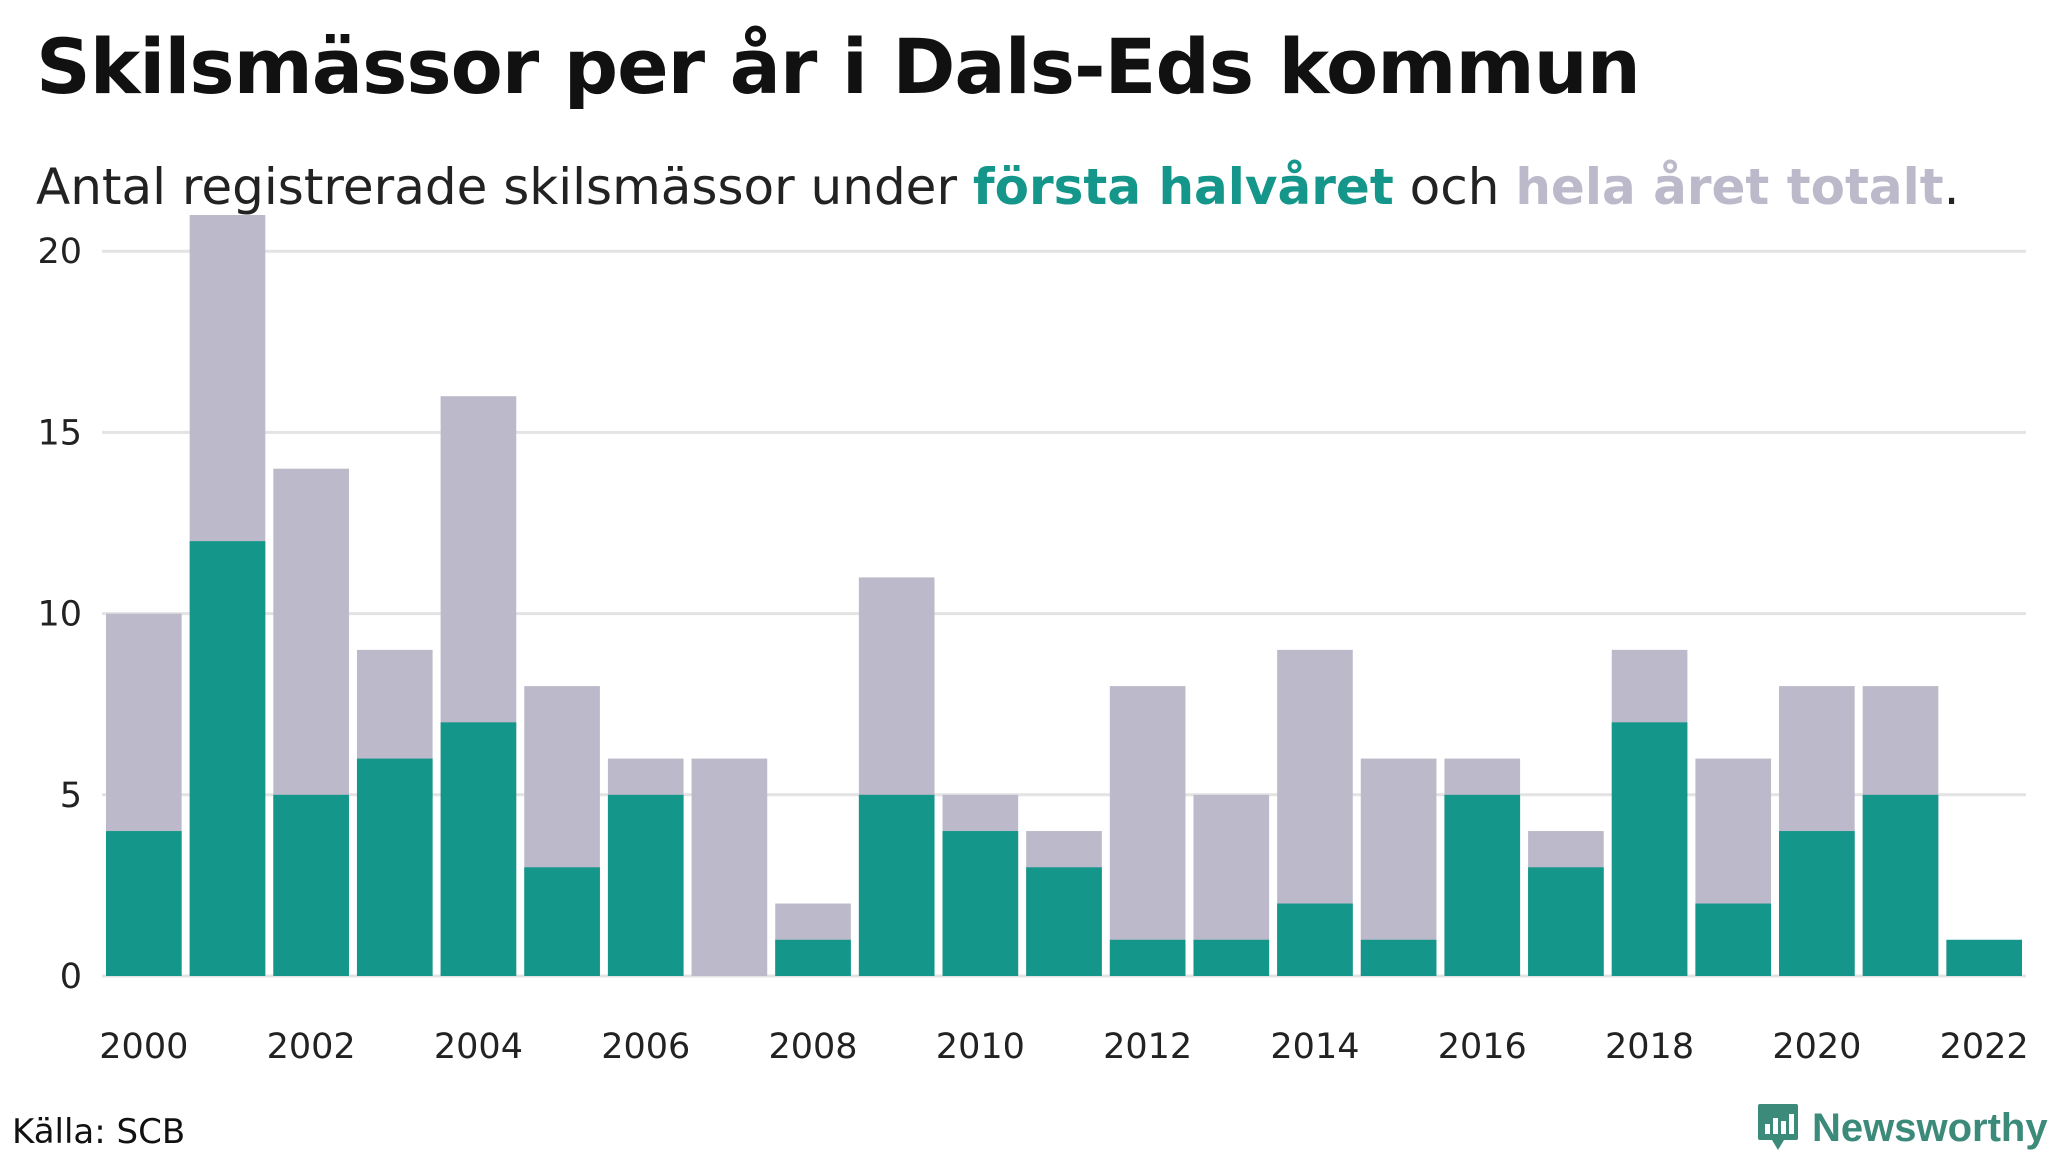 This screenshot has width=2048, height=1158. I want to click on bar-första-halvåret-2022, so click(1984, 957).